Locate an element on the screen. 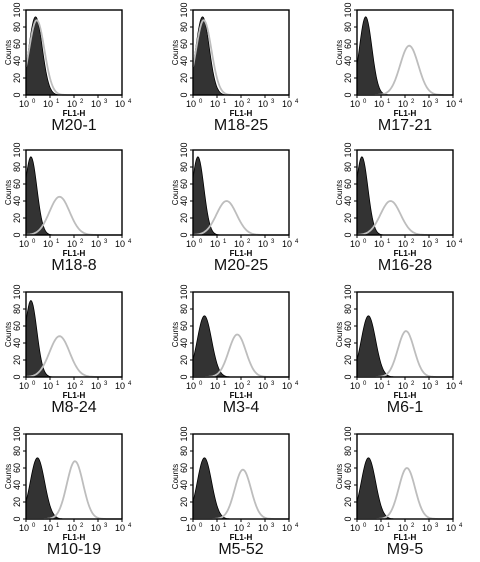 The image size is (480, 562). panel-title: M5-52 is located at coordinates (241, 549).